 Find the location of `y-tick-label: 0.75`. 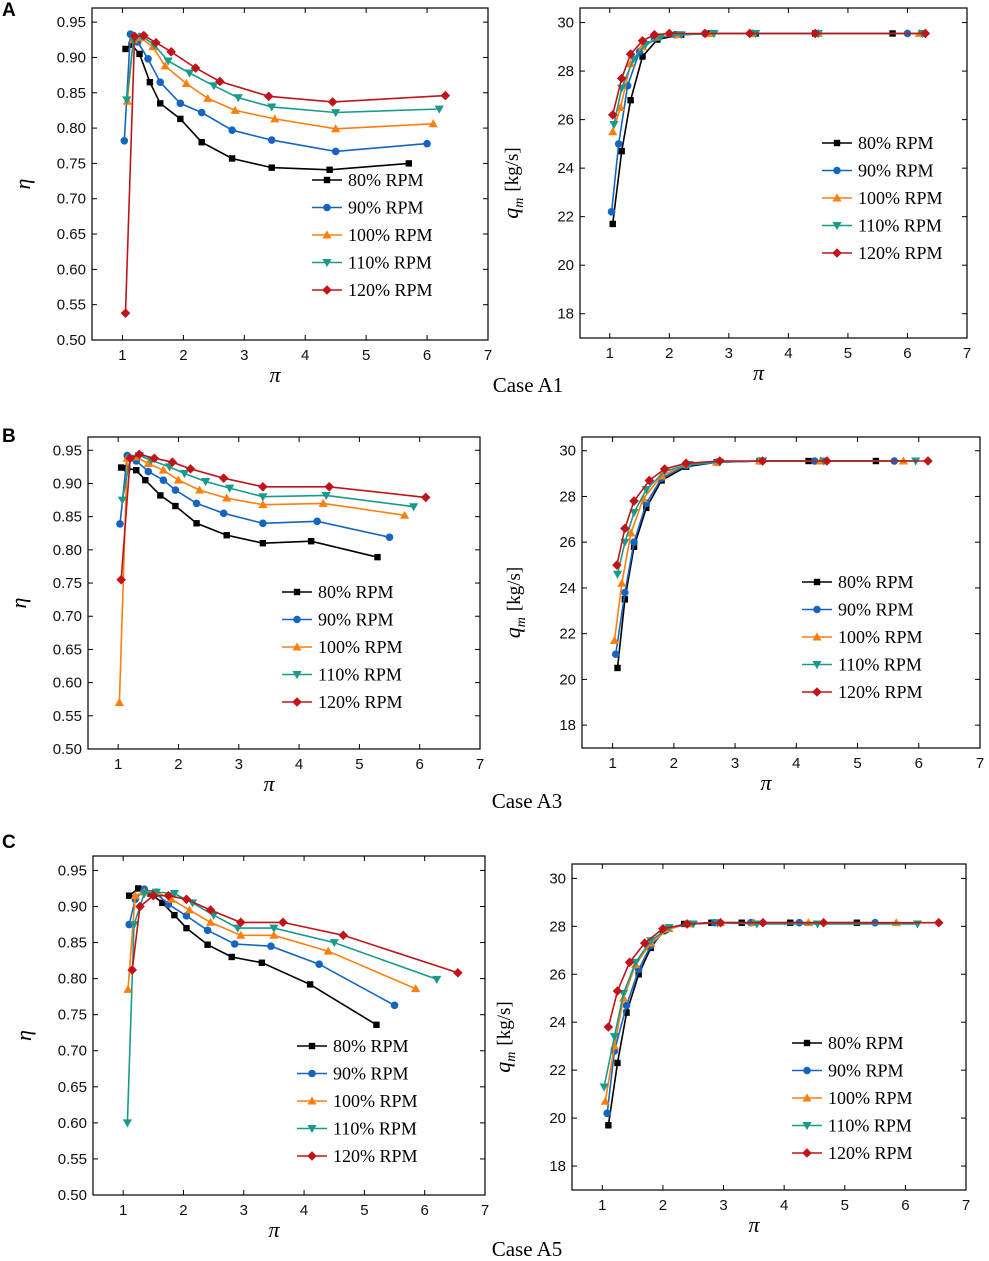

y-tick-label: 0.75 is located at coordinates (72, 1015).